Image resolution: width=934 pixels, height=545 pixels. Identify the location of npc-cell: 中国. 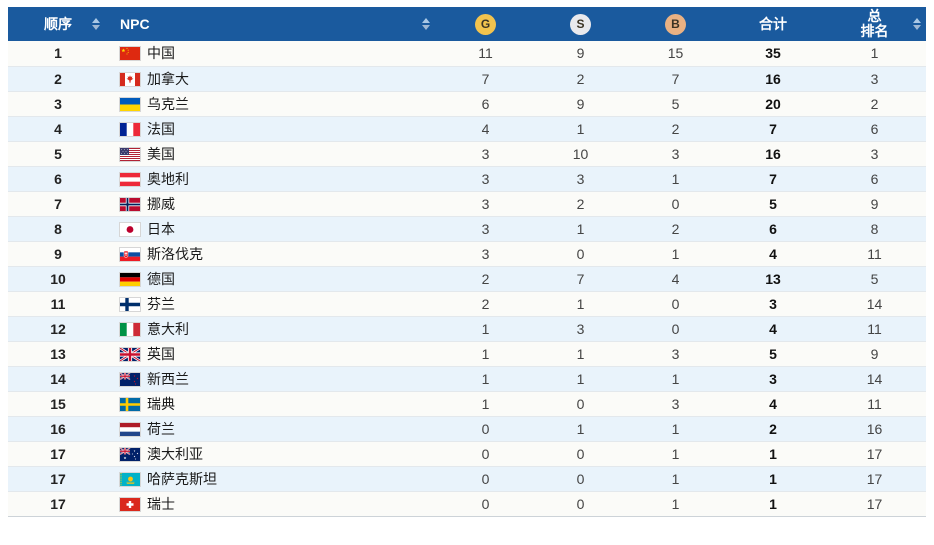
(273, 54).